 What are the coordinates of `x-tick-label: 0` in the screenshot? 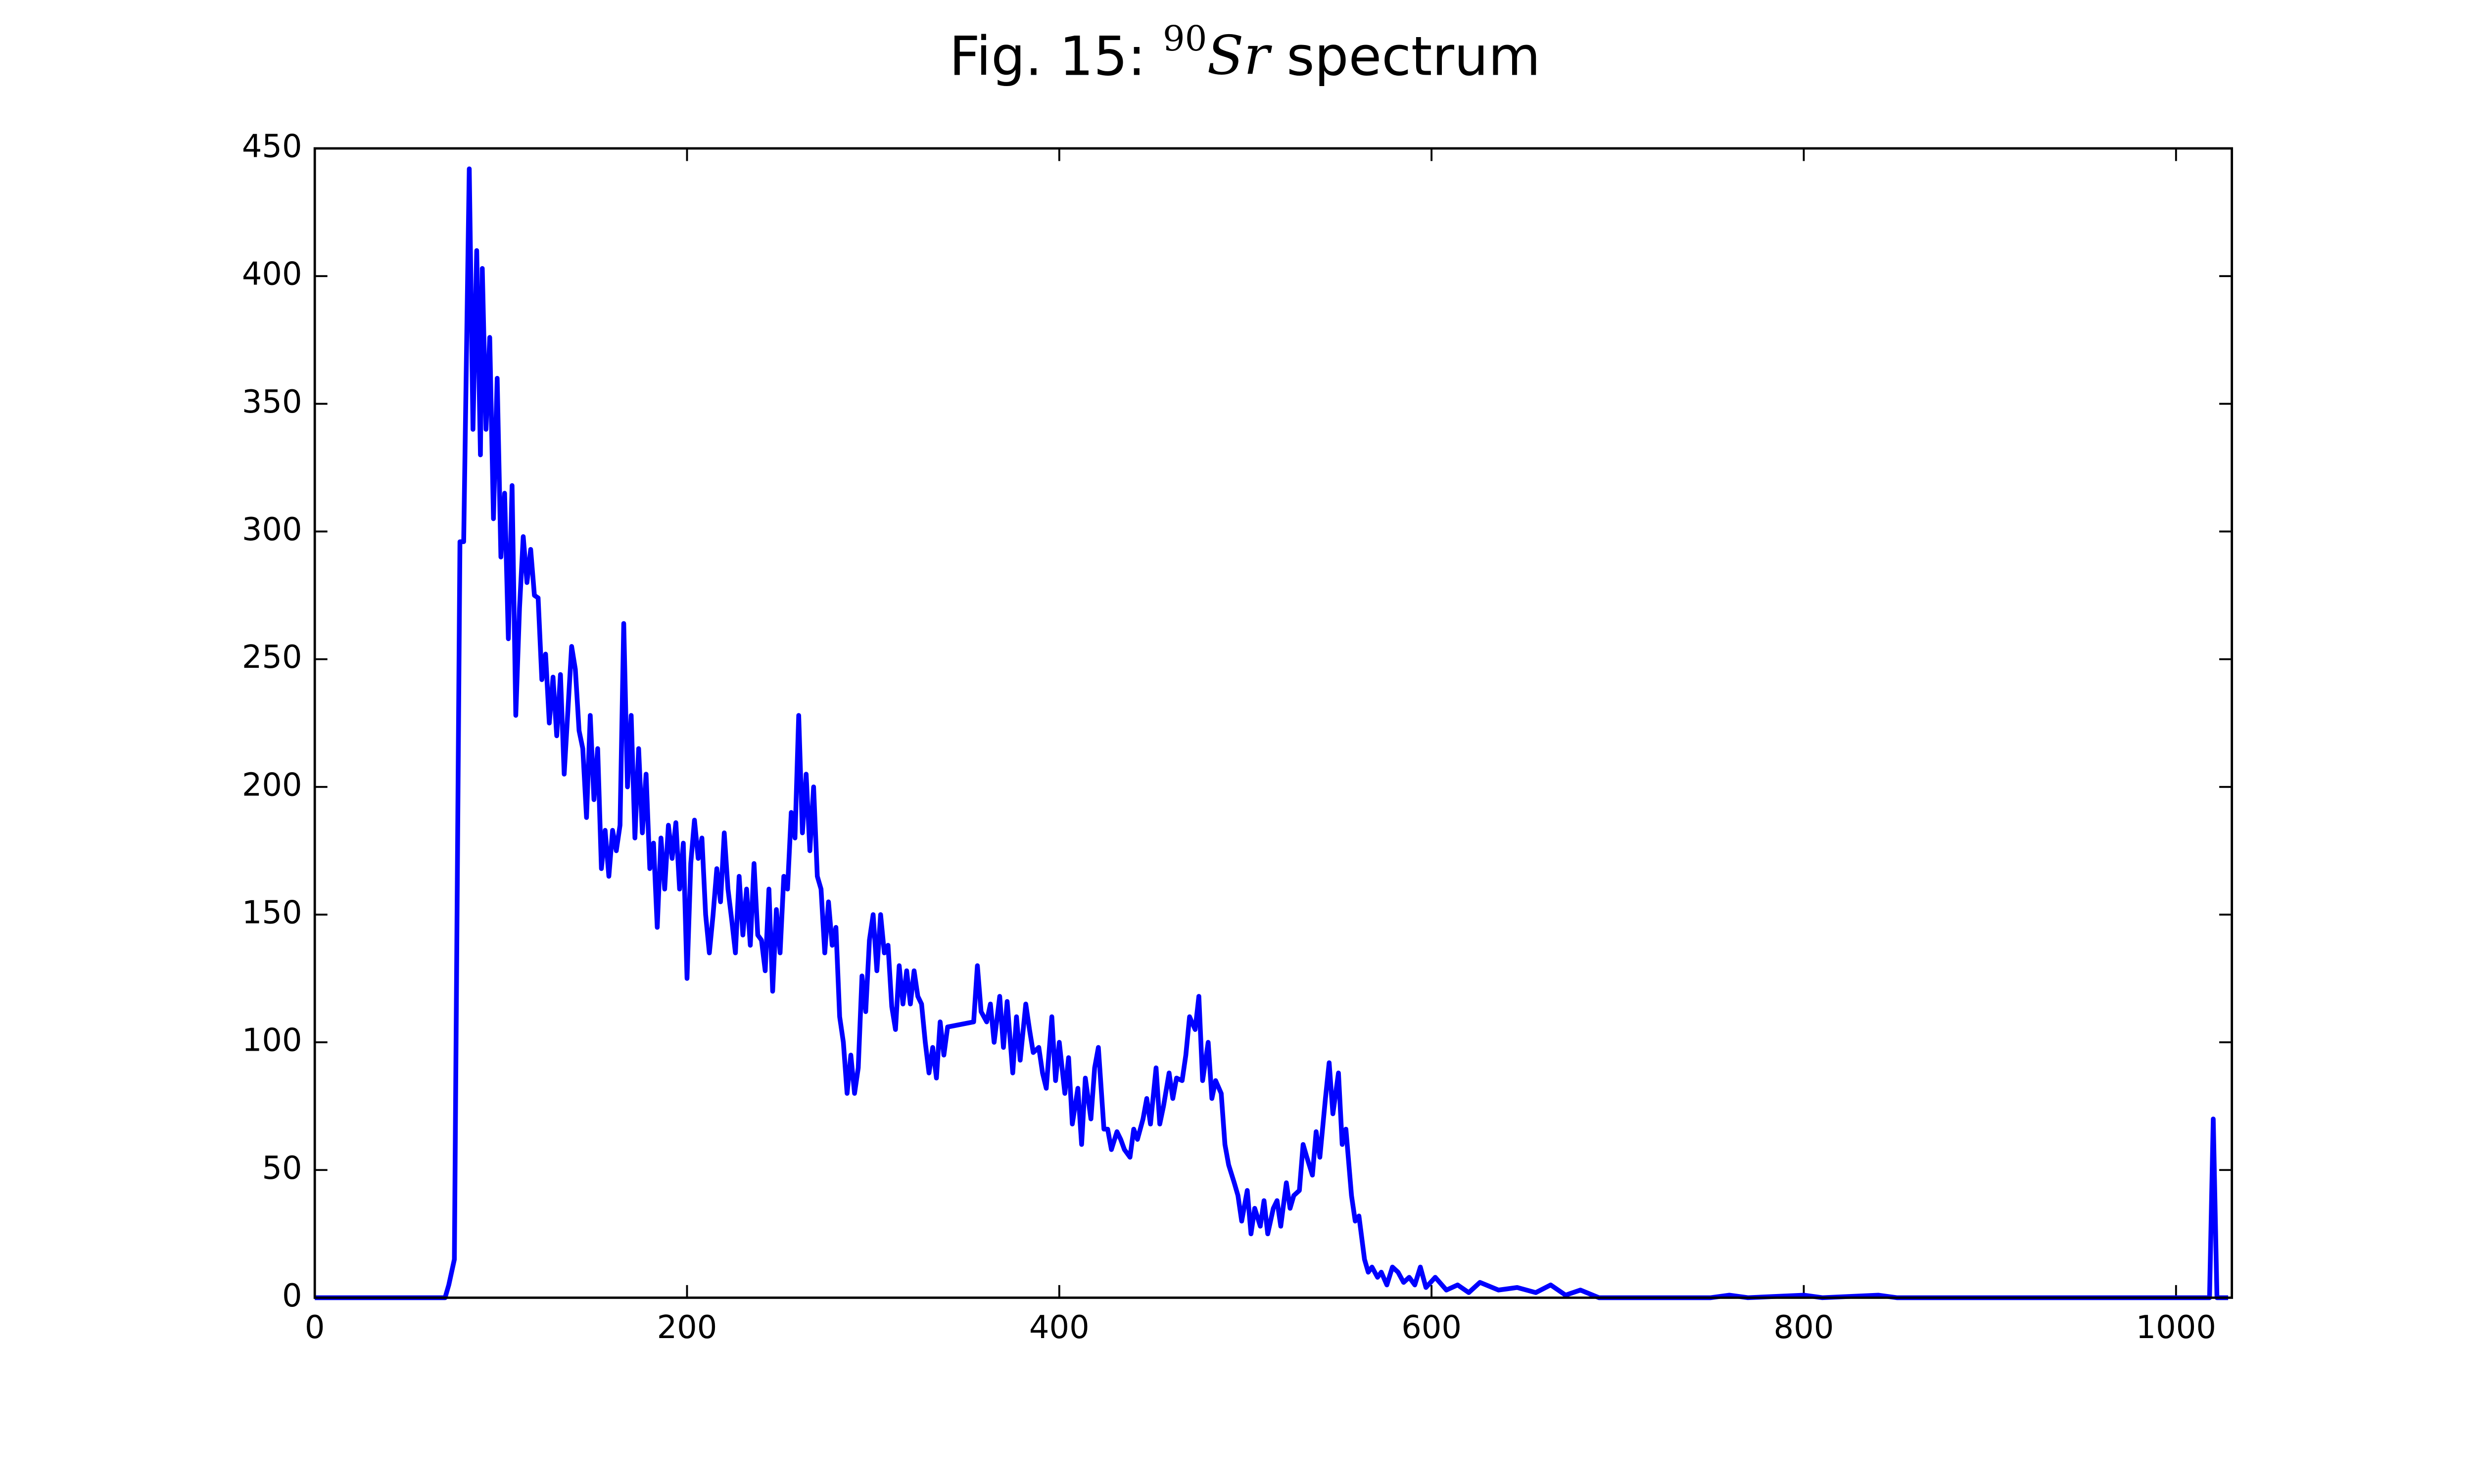 It's located at (315, 1327).